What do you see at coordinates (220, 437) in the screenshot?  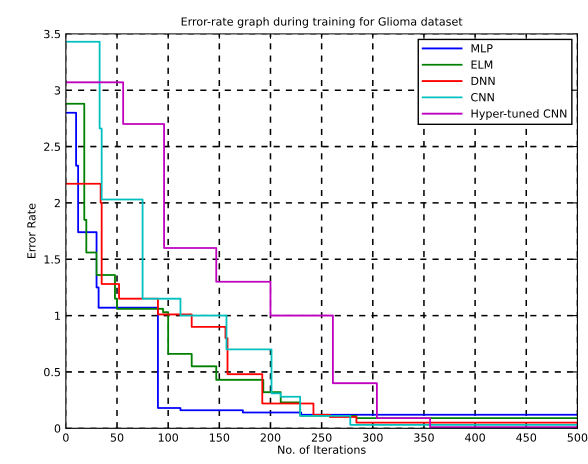 I see `x-tick-label: 150` at bounding box center [220, 437].